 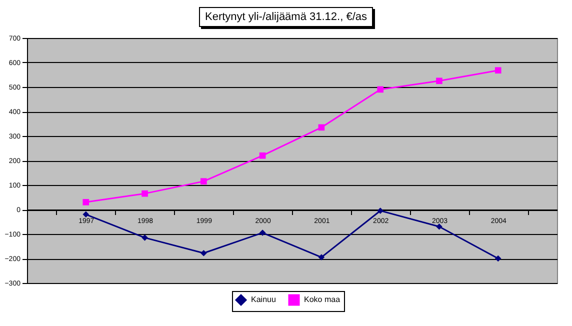 I want to click on legend-label: Koko maa, so click(x=322, y=299).